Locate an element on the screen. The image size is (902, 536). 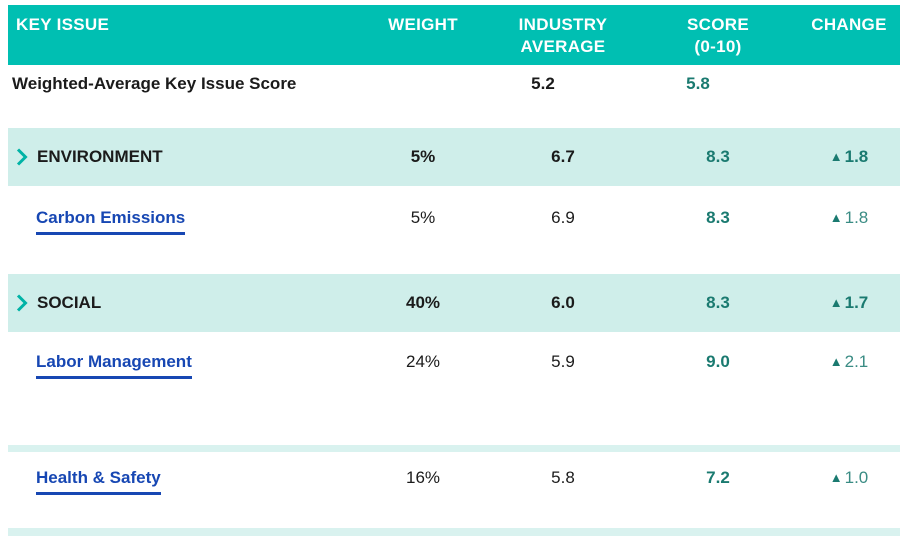
row-separator is located at coordinates (454, 448).